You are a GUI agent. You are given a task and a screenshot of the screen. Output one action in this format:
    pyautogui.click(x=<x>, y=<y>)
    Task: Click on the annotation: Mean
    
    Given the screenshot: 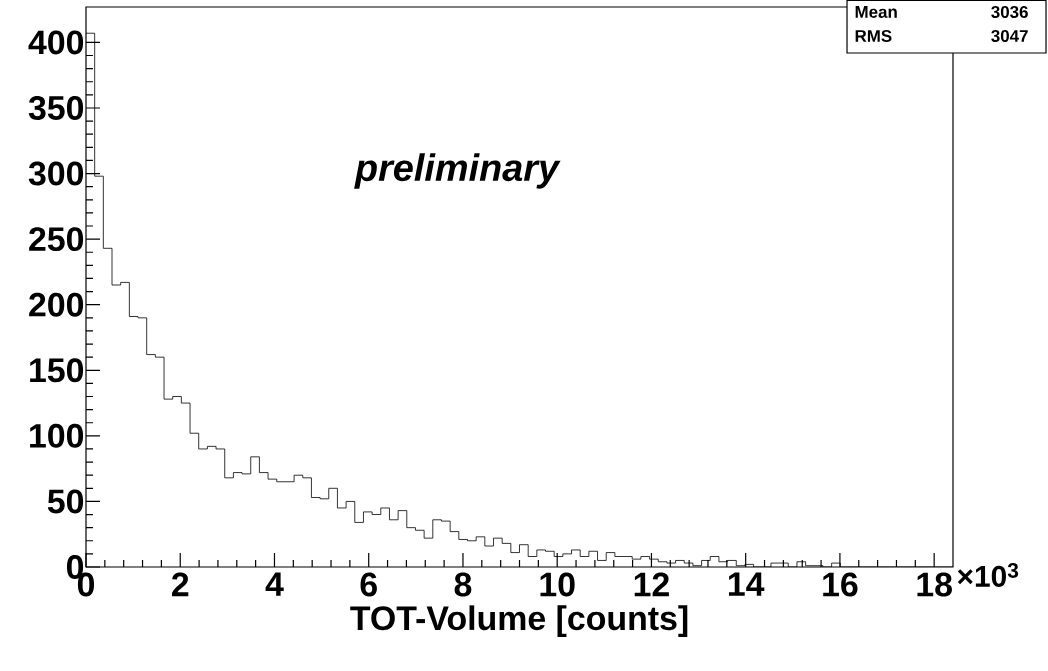 What is the action you would take?
    pyautogui.click(x=876, y=12)
    